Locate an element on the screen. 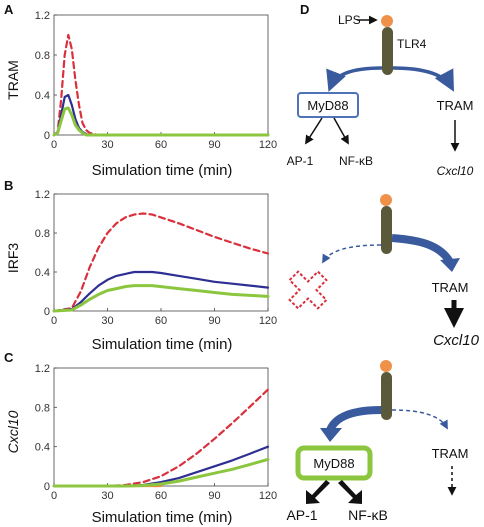 The image size is (484, 527). chart-a-series-1-line is located at coordinates (161, 115).